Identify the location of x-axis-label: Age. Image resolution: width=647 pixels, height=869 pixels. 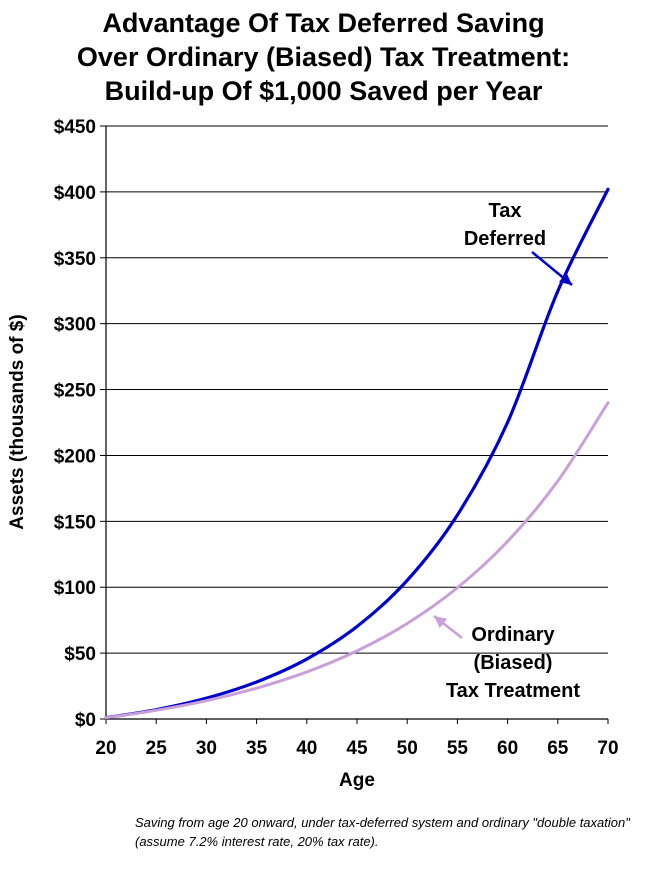
(357, 780).